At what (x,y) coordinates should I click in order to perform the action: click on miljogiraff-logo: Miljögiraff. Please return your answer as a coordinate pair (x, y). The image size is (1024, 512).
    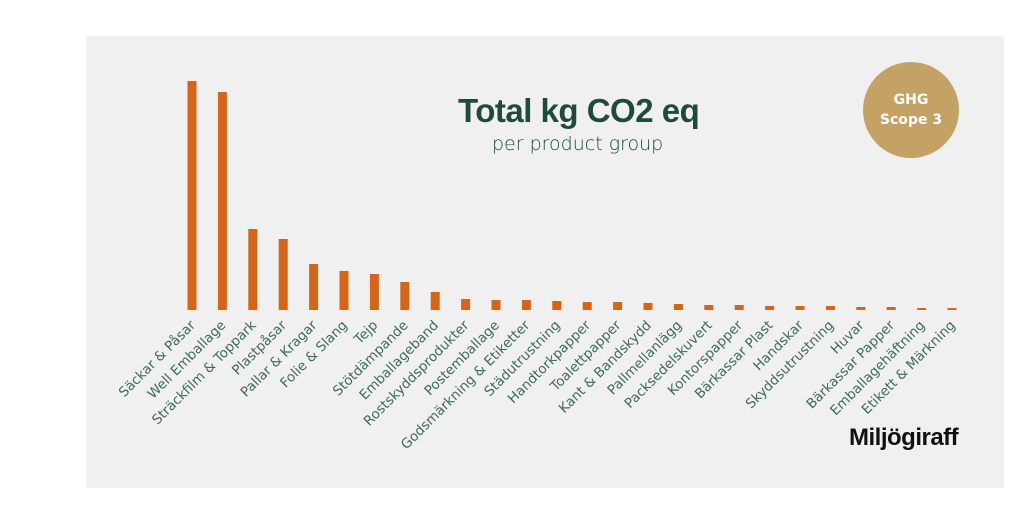
    Looking at the image, I should click on (904, 437).